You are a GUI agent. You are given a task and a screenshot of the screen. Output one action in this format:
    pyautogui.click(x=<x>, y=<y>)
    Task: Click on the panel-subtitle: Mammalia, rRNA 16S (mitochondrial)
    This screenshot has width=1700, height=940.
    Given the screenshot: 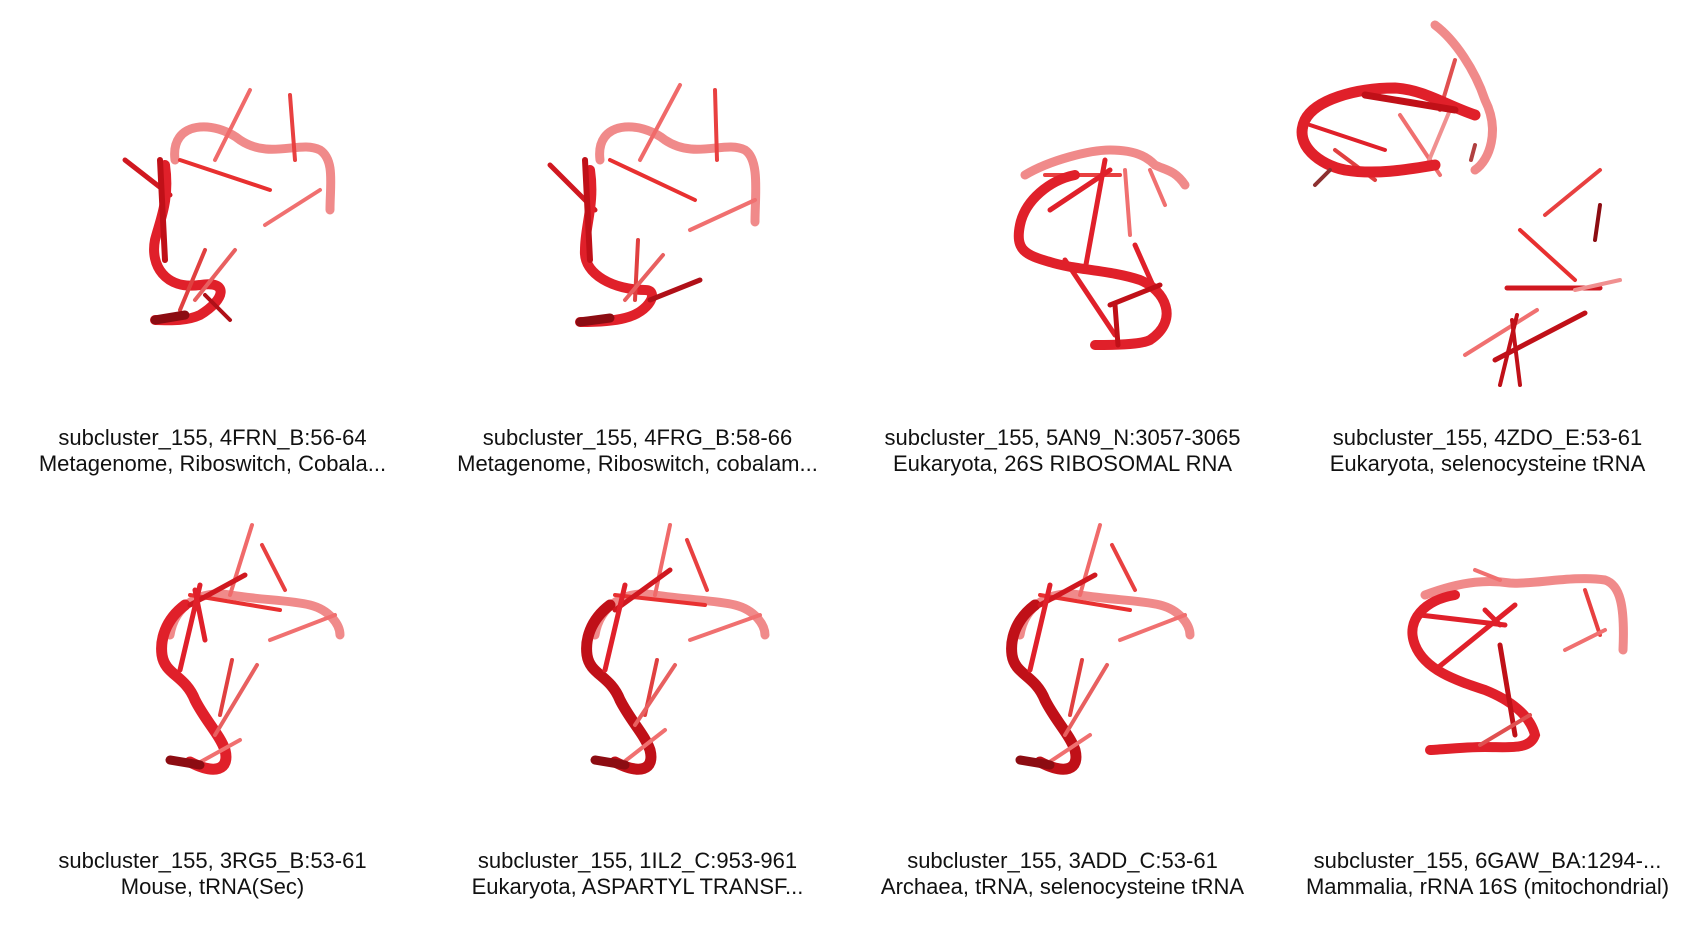 What is the action you would take?
    pyautogui.click(x=1487, y=886)
    